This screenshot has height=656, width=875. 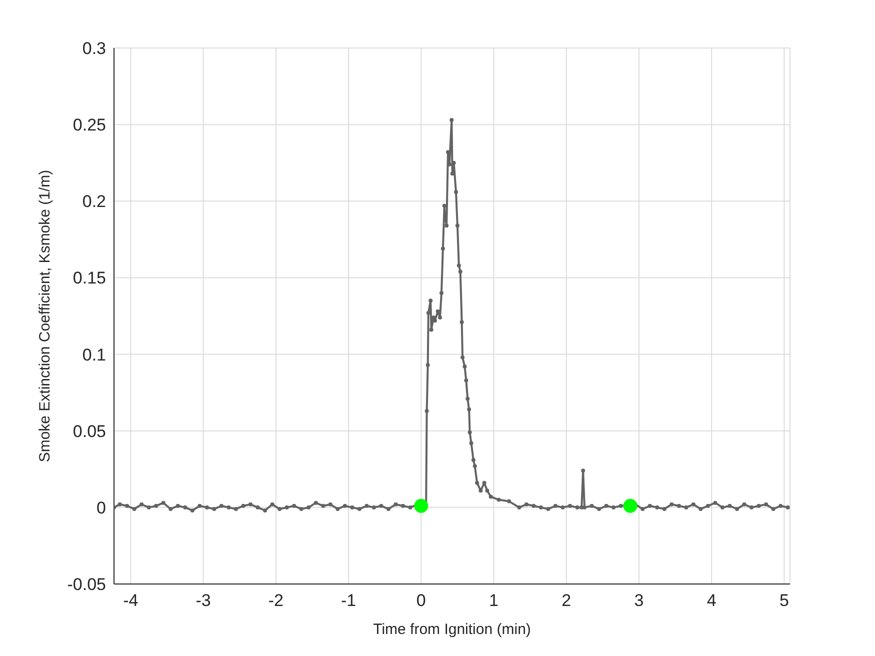 I want to click on x-axis-title: Time from Ignition (min), so click(x=452, y=629).